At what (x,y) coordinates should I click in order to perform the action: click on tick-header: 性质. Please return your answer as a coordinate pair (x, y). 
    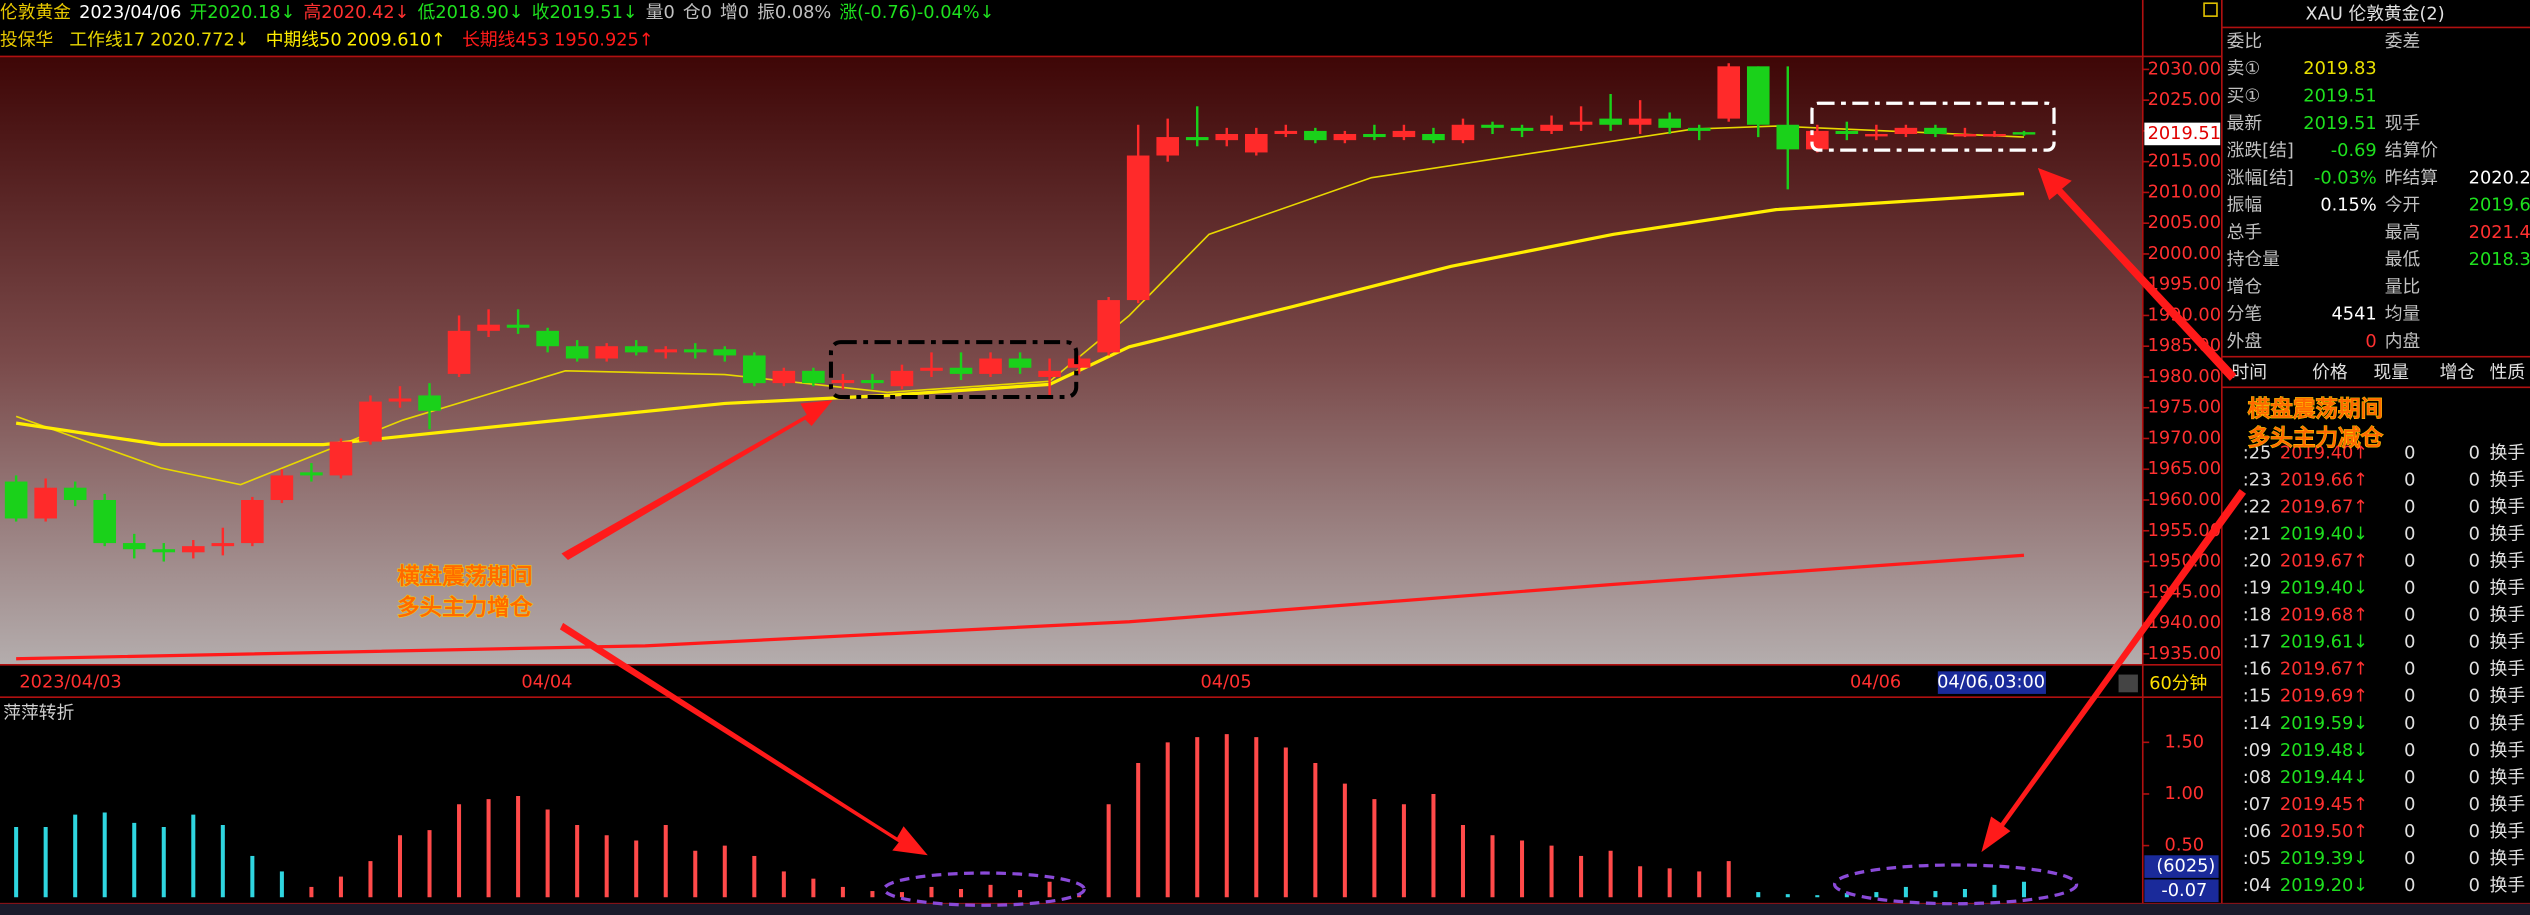
    Looking at the image, I should click on (2508, 372).